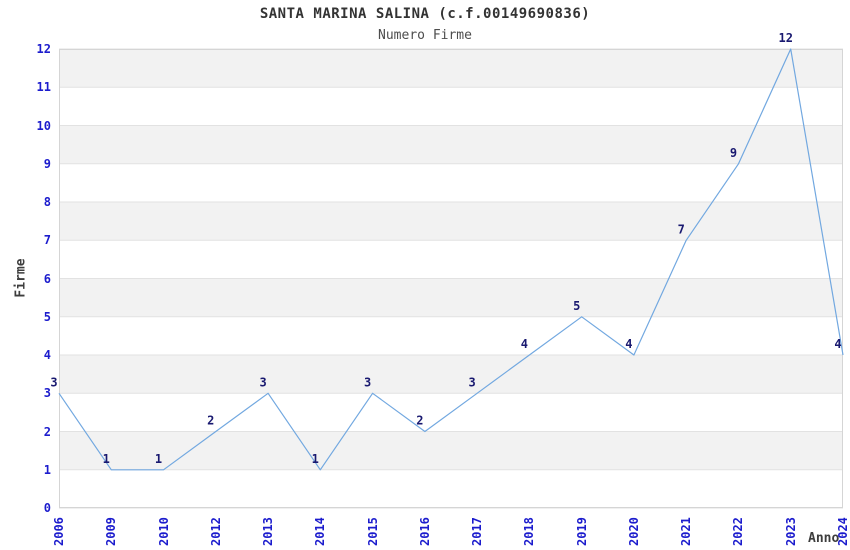 Image resolution: width=850 pixels, height=550 pixels. What do you see at coordinates (59, 531) in the screenshot?
I see `x-tick-label: 2006` at bounding box center [59, 531].